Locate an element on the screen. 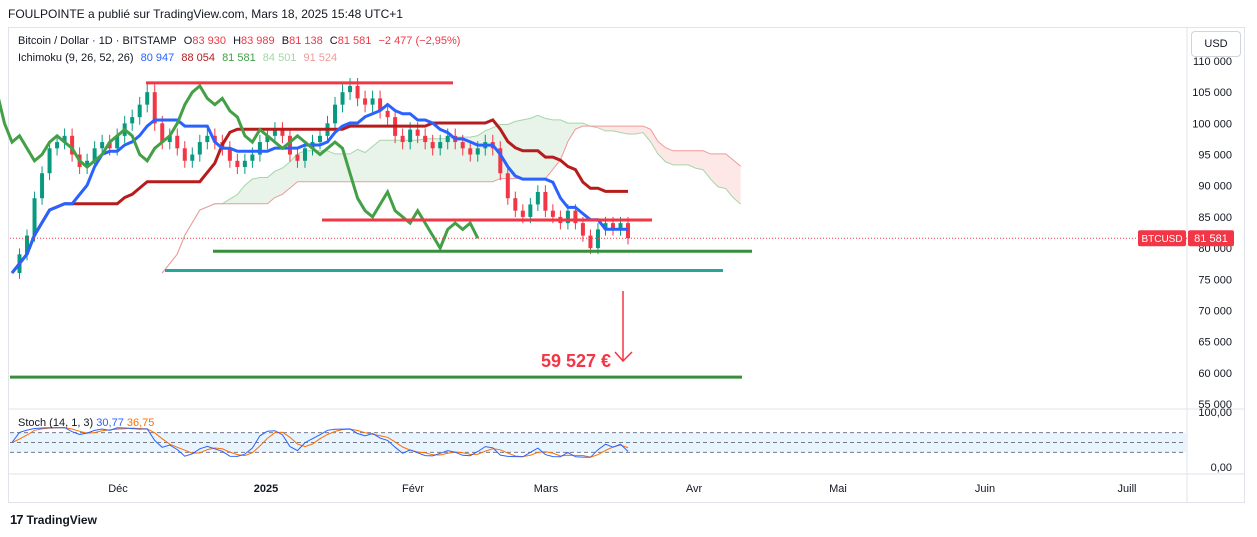  y-tick-label: 95 000 is located at coordinates (1215, 156).